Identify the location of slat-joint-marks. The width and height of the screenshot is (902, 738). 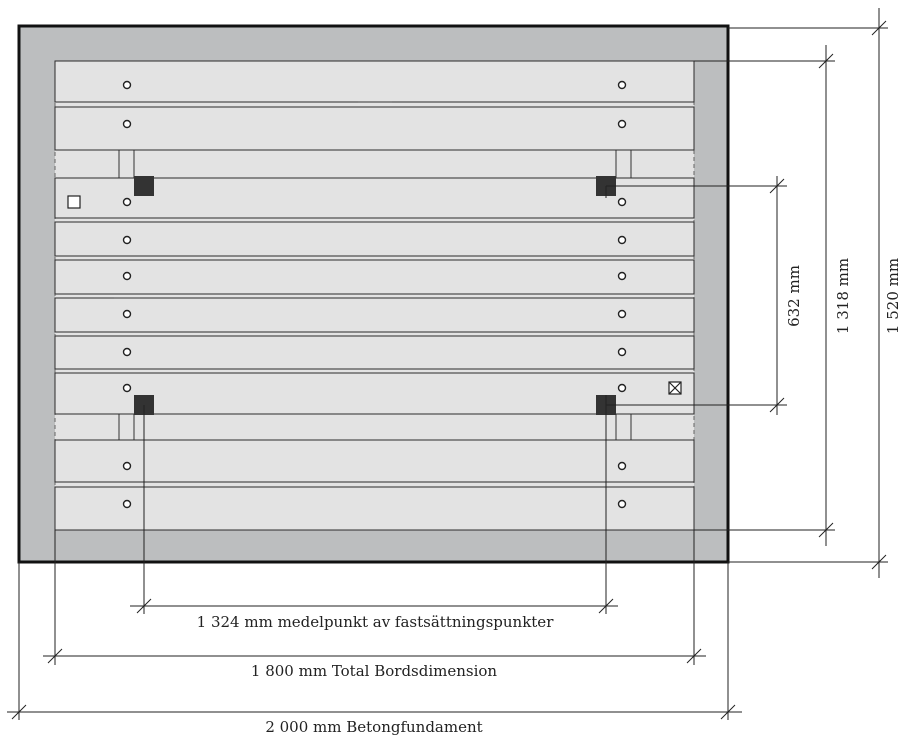
(253, 200).